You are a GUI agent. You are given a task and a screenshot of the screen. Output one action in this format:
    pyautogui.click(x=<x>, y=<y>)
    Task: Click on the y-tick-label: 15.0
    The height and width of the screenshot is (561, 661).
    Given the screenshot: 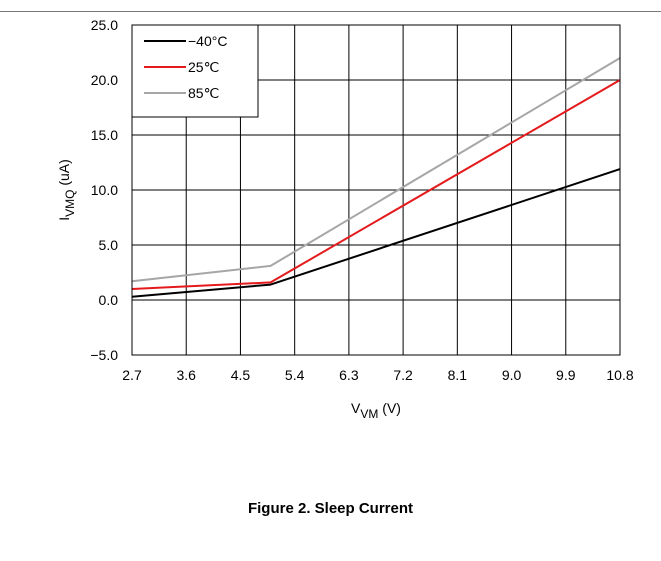 What is the action you would take?
    pyautogui.click(x=104, y=135)
    